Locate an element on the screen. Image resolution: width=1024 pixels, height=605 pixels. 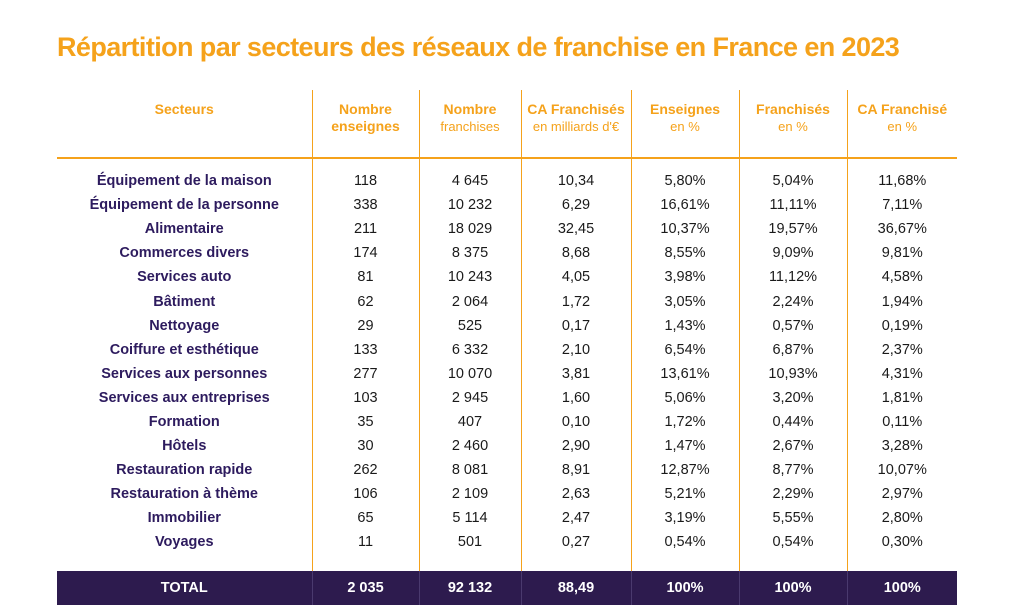
cell-nombre-enseignes: 174 is located at coordinates (365, 253).